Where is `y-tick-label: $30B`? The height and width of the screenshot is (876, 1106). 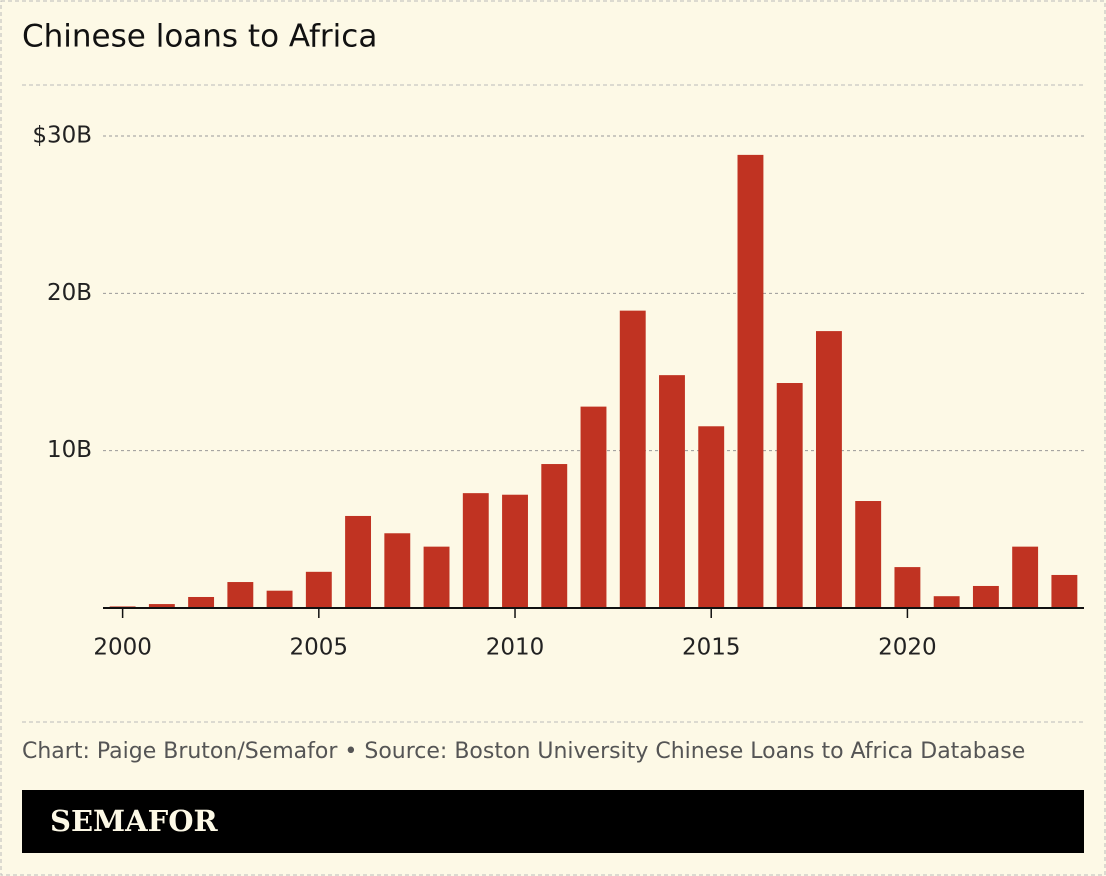 y-tick-label: $30B is located at coordinates (62, 136).